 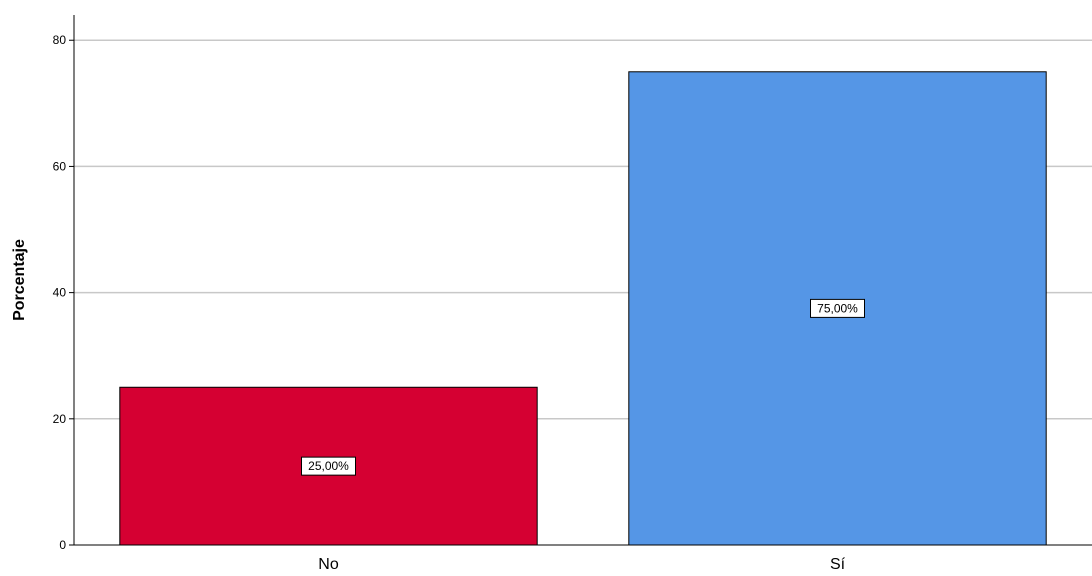 What do you see at coordinates (62, 545) in the screenshot?
I see `y-tick-label: 0` at bounding box center [62, 545].